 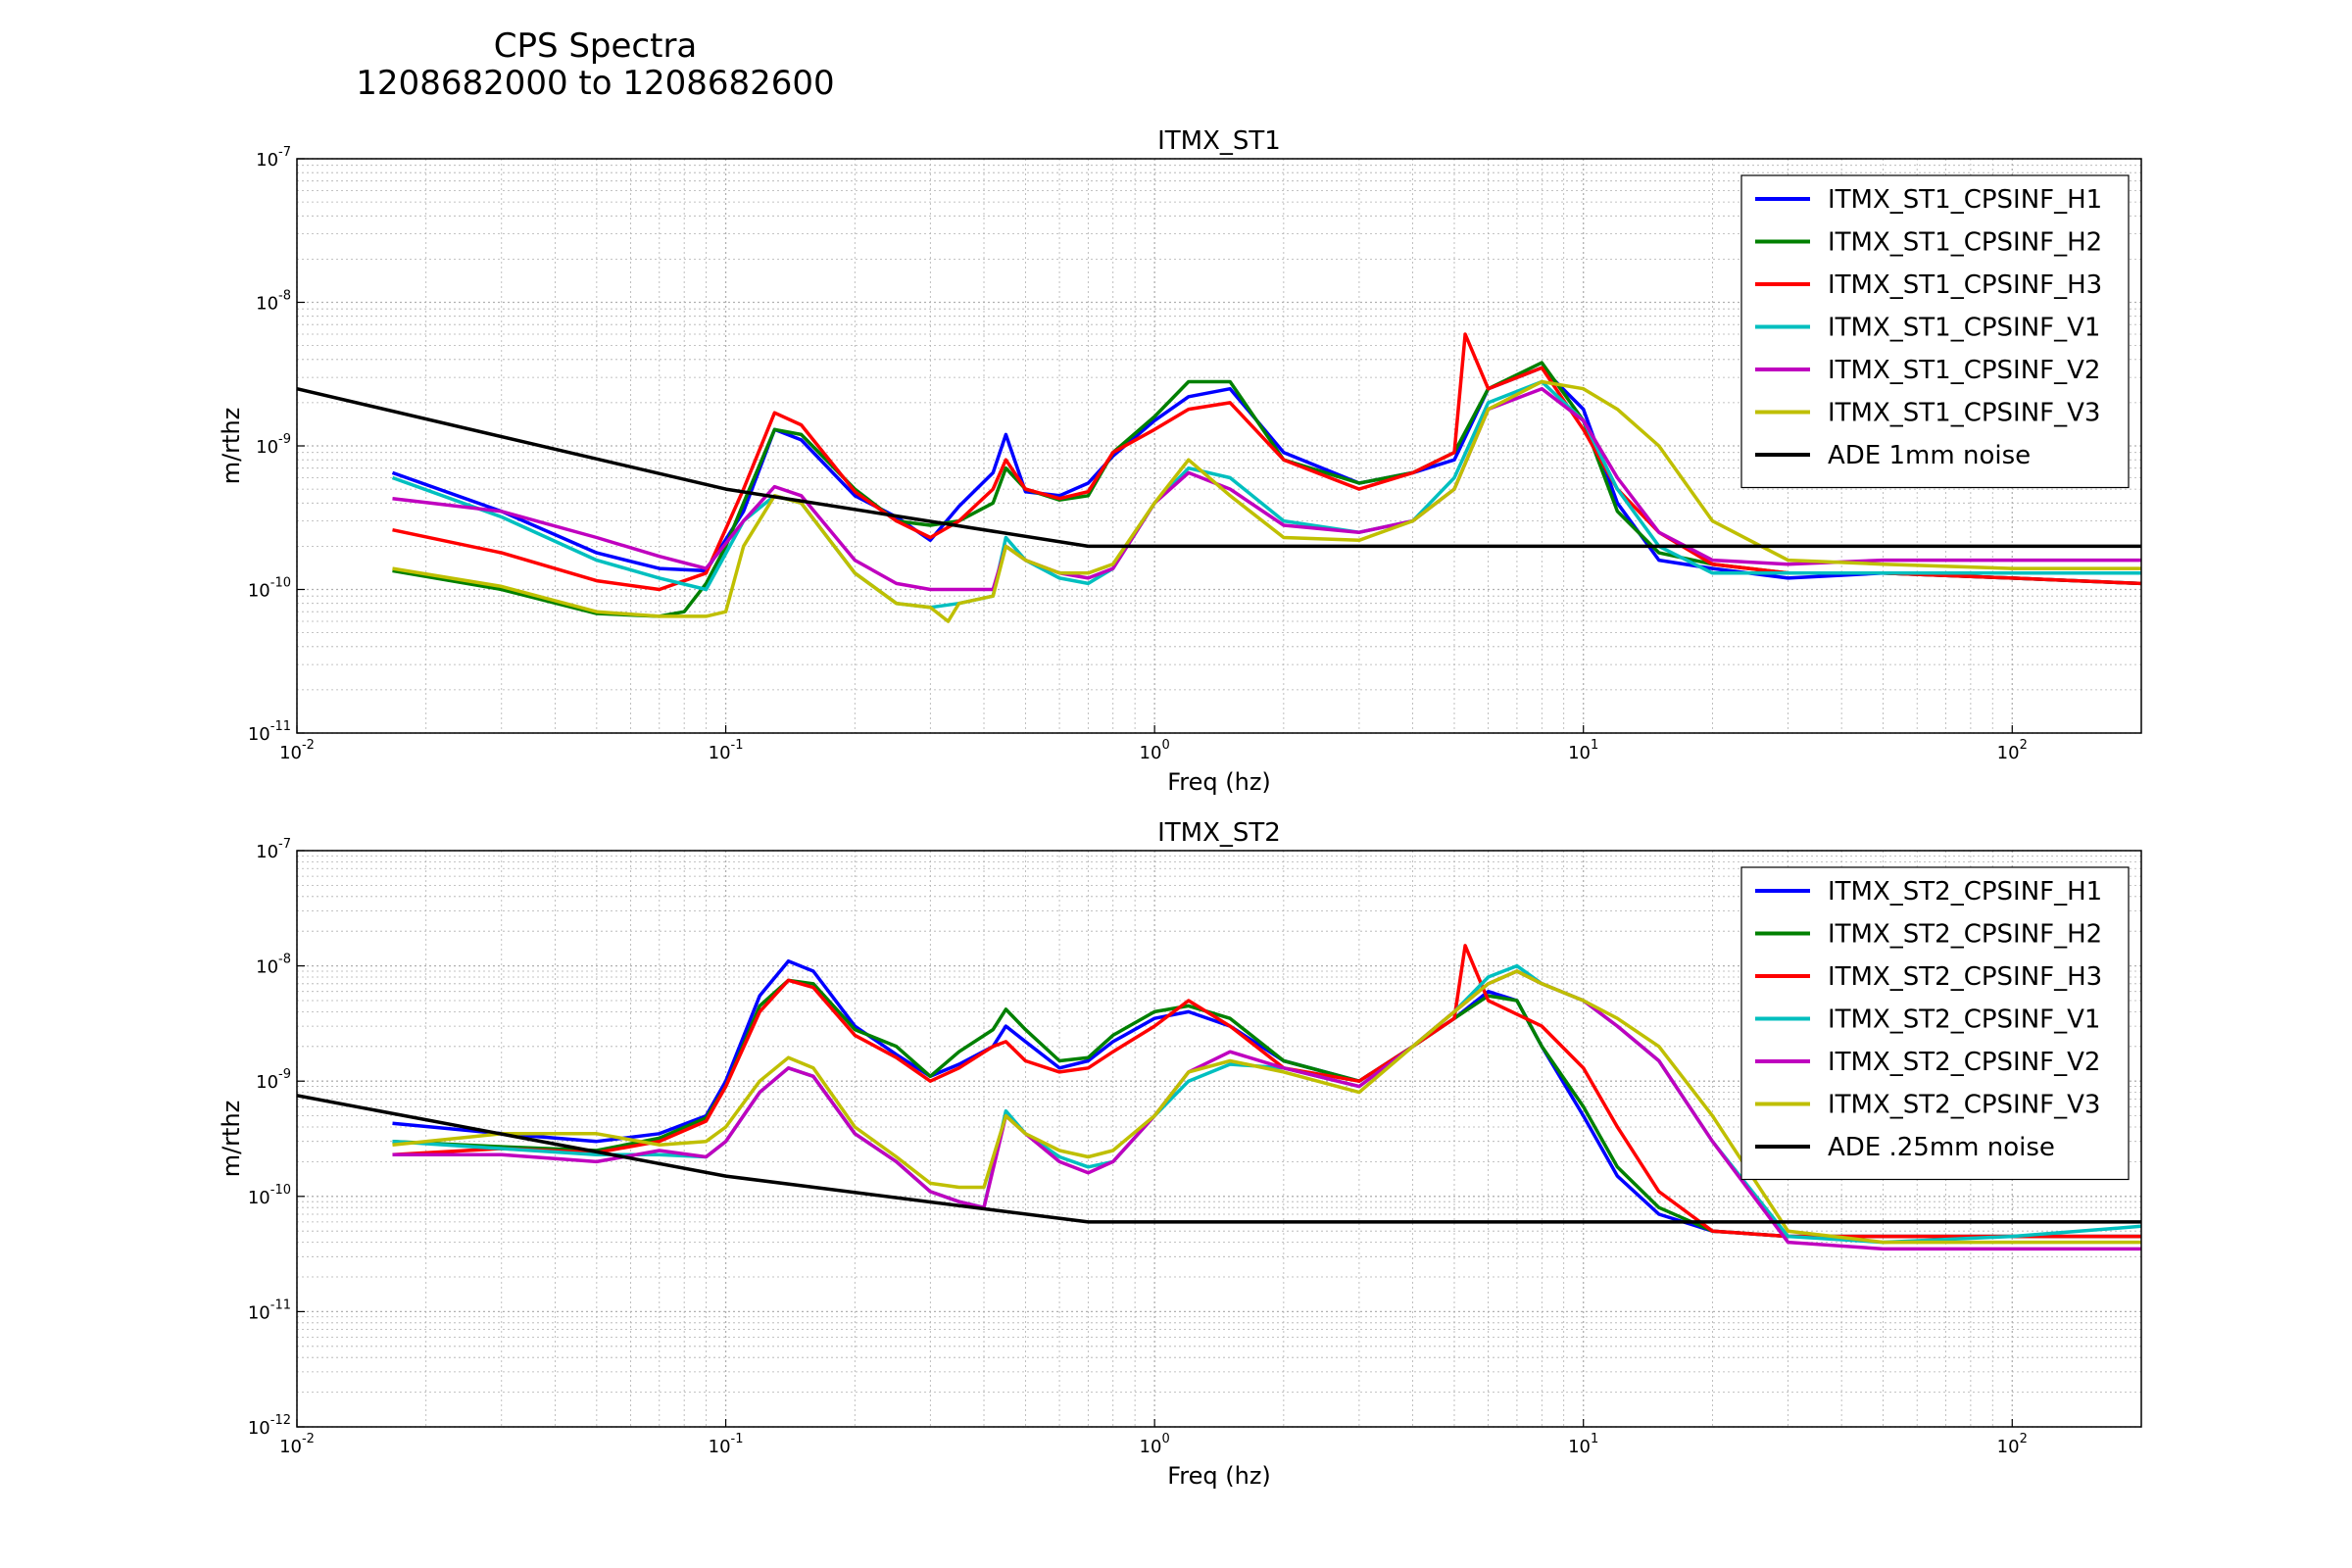 What do you see at coordinates (1964, 1062) in the screenshot?
I see `legend-entry: ITMX_ST2_CPSINF_V2` at bounding box center [1964, 1062].